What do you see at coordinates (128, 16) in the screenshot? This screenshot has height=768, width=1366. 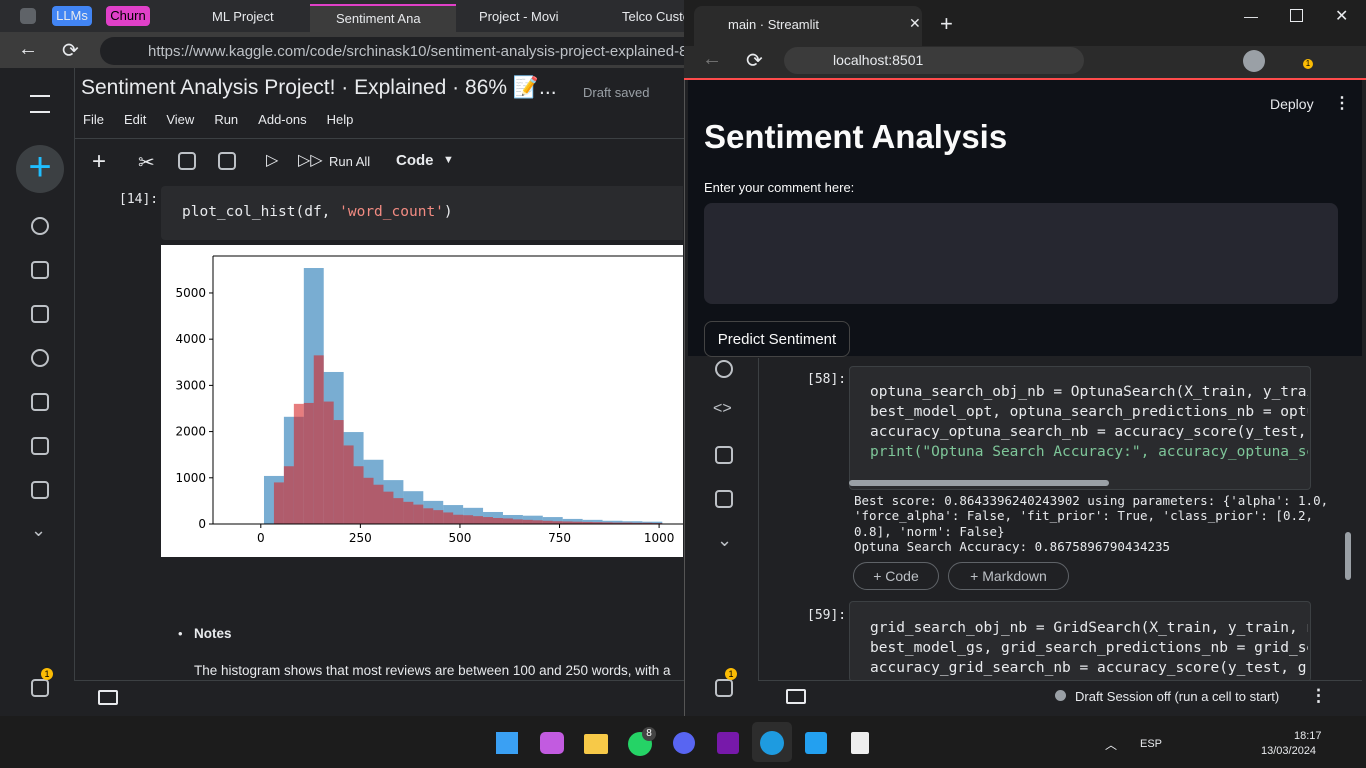 I see `tab-group: Churn` at bounding box center [128, 16].